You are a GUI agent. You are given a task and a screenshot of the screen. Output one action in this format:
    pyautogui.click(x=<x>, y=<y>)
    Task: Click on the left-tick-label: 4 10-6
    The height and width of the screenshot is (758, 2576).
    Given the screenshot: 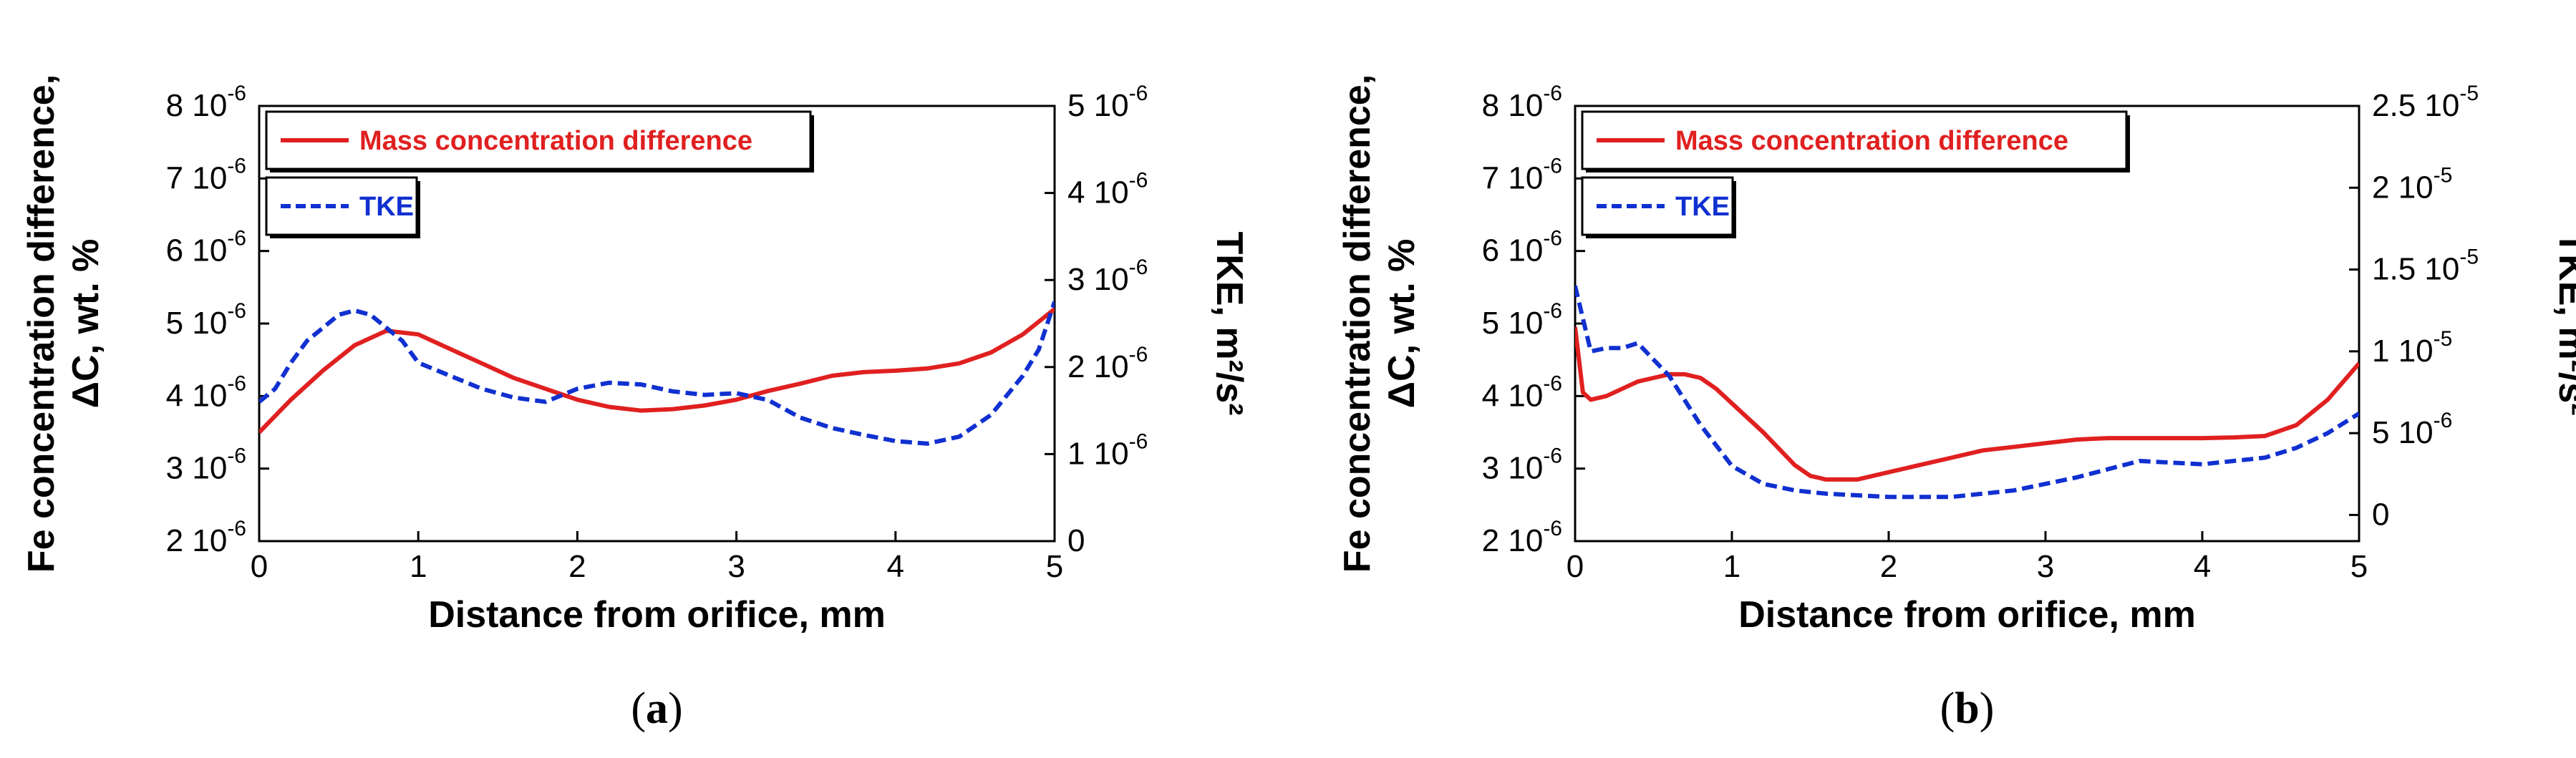 What is the action you would take?
    pyautogui.click(x=1522, y=392)
    